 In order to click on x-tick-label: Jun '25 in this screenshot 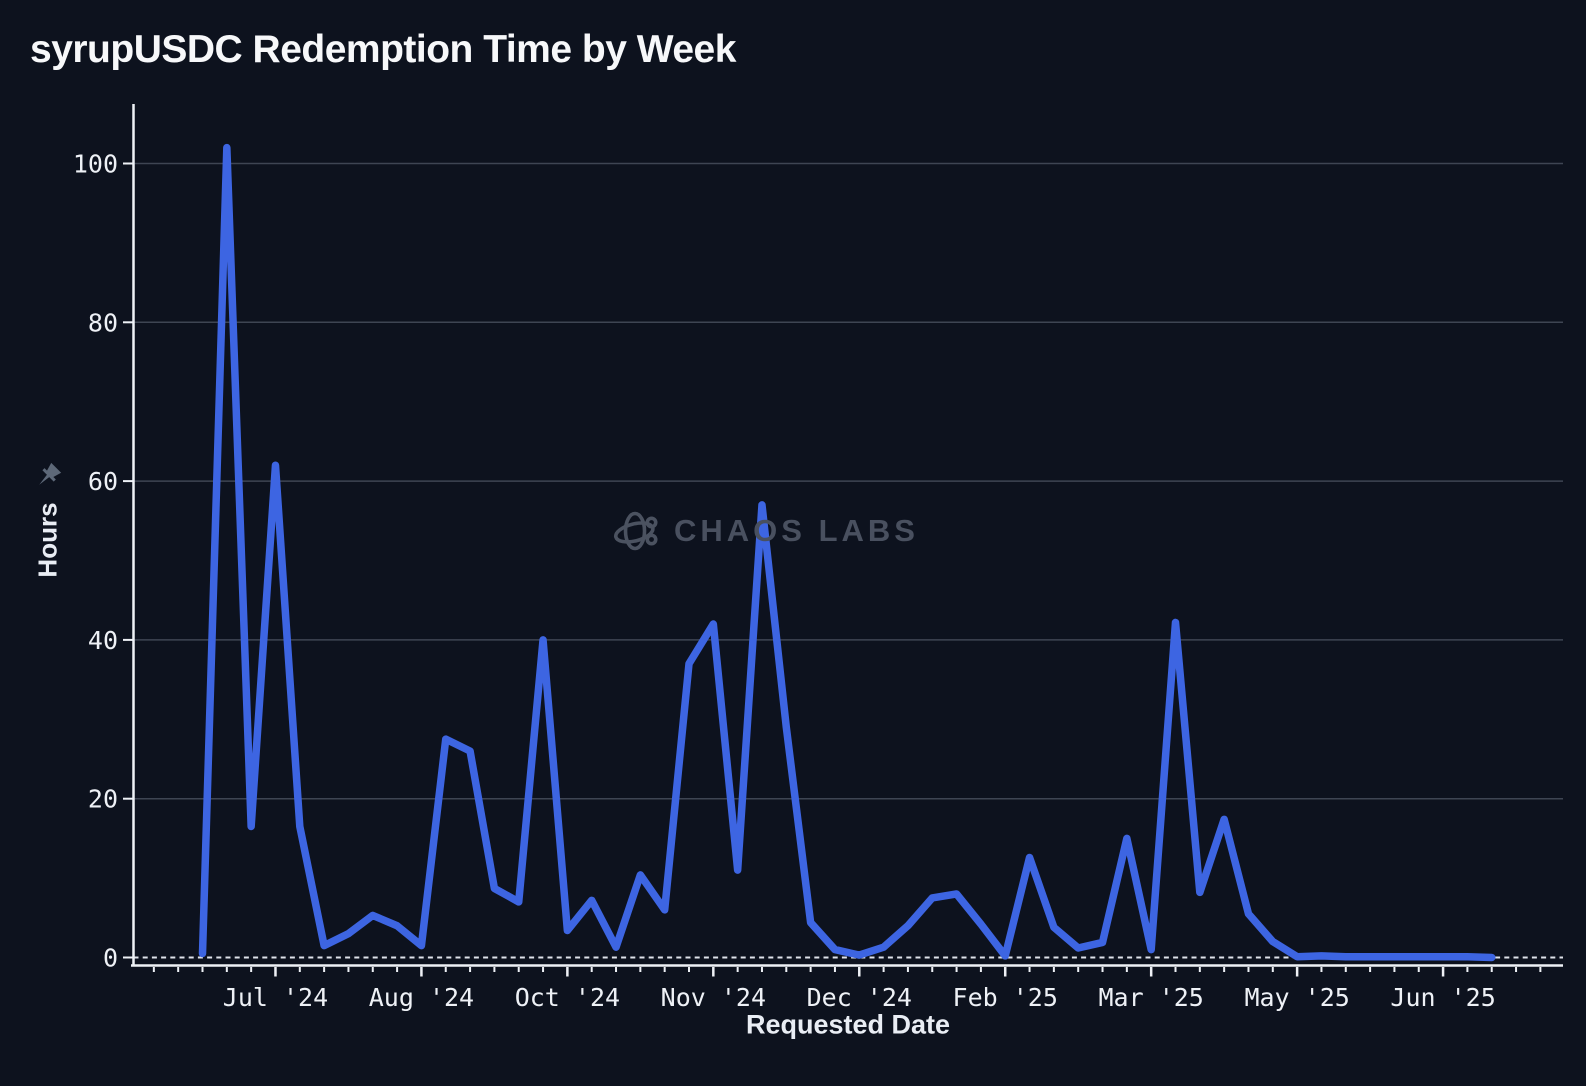, I will do `click(1442, 997)`.